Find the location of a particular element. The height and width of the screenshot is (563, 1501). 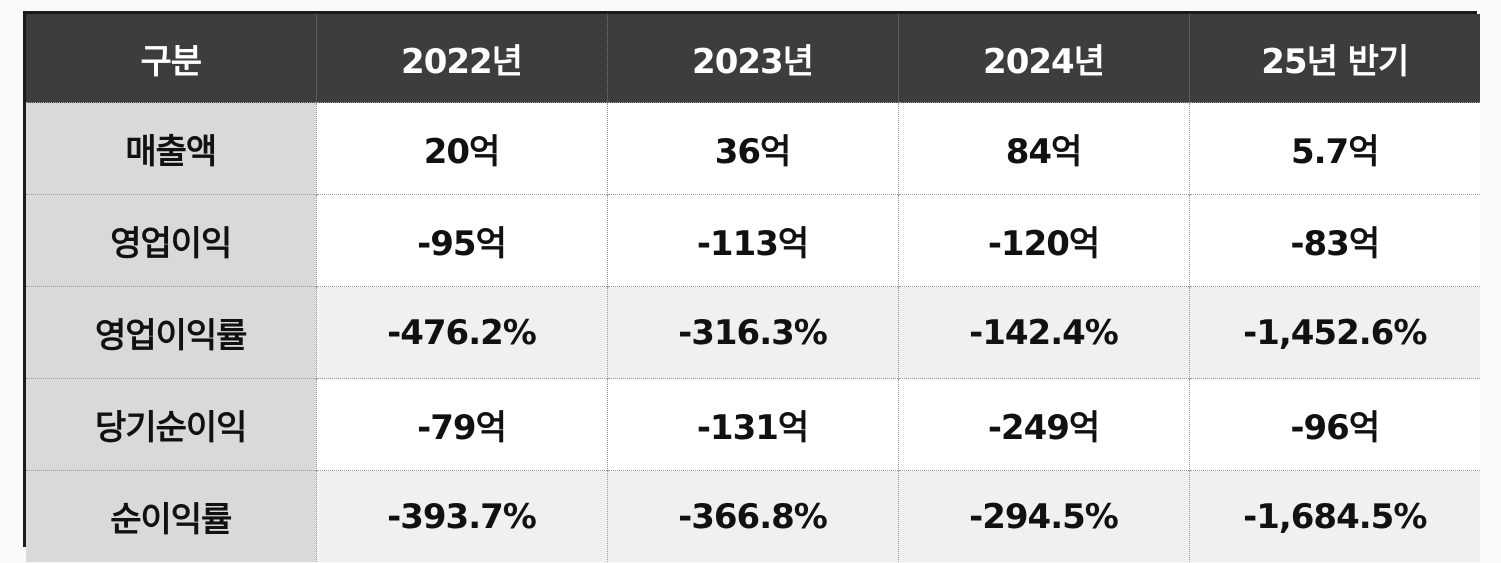

table-cell: -393.7% is located at coordinates (461, 516).